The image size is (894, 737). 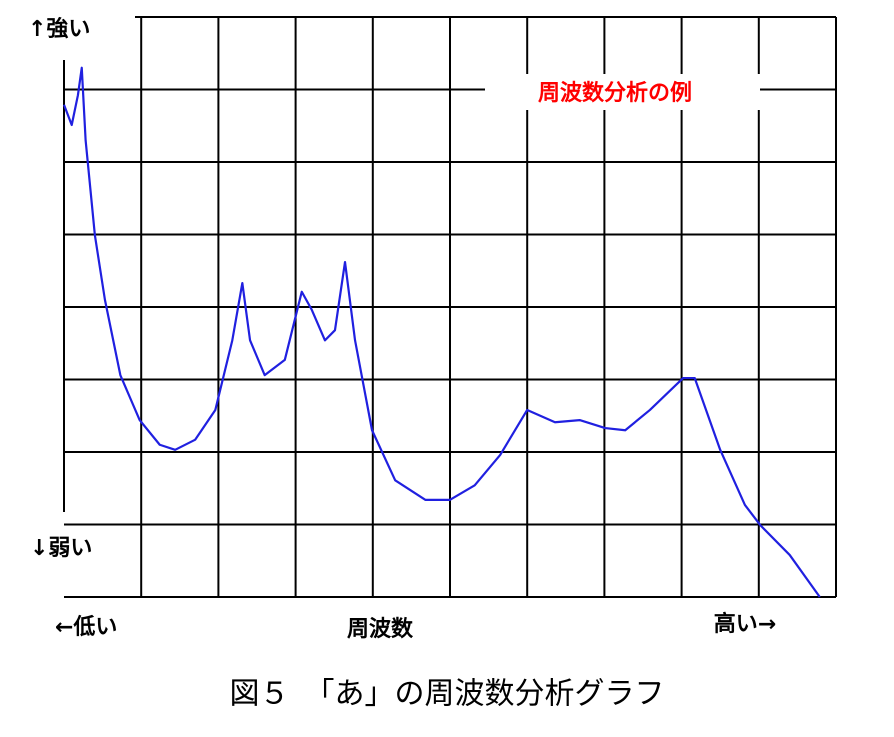 I want to click on caption: 図５ 「あ」の周波数分析グラフ, so click(x=447, y=694).